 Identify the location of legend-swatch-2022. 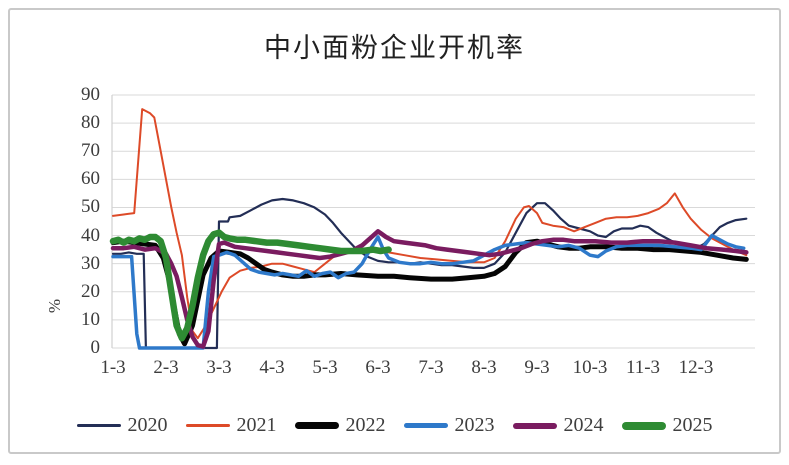
(316, 425).